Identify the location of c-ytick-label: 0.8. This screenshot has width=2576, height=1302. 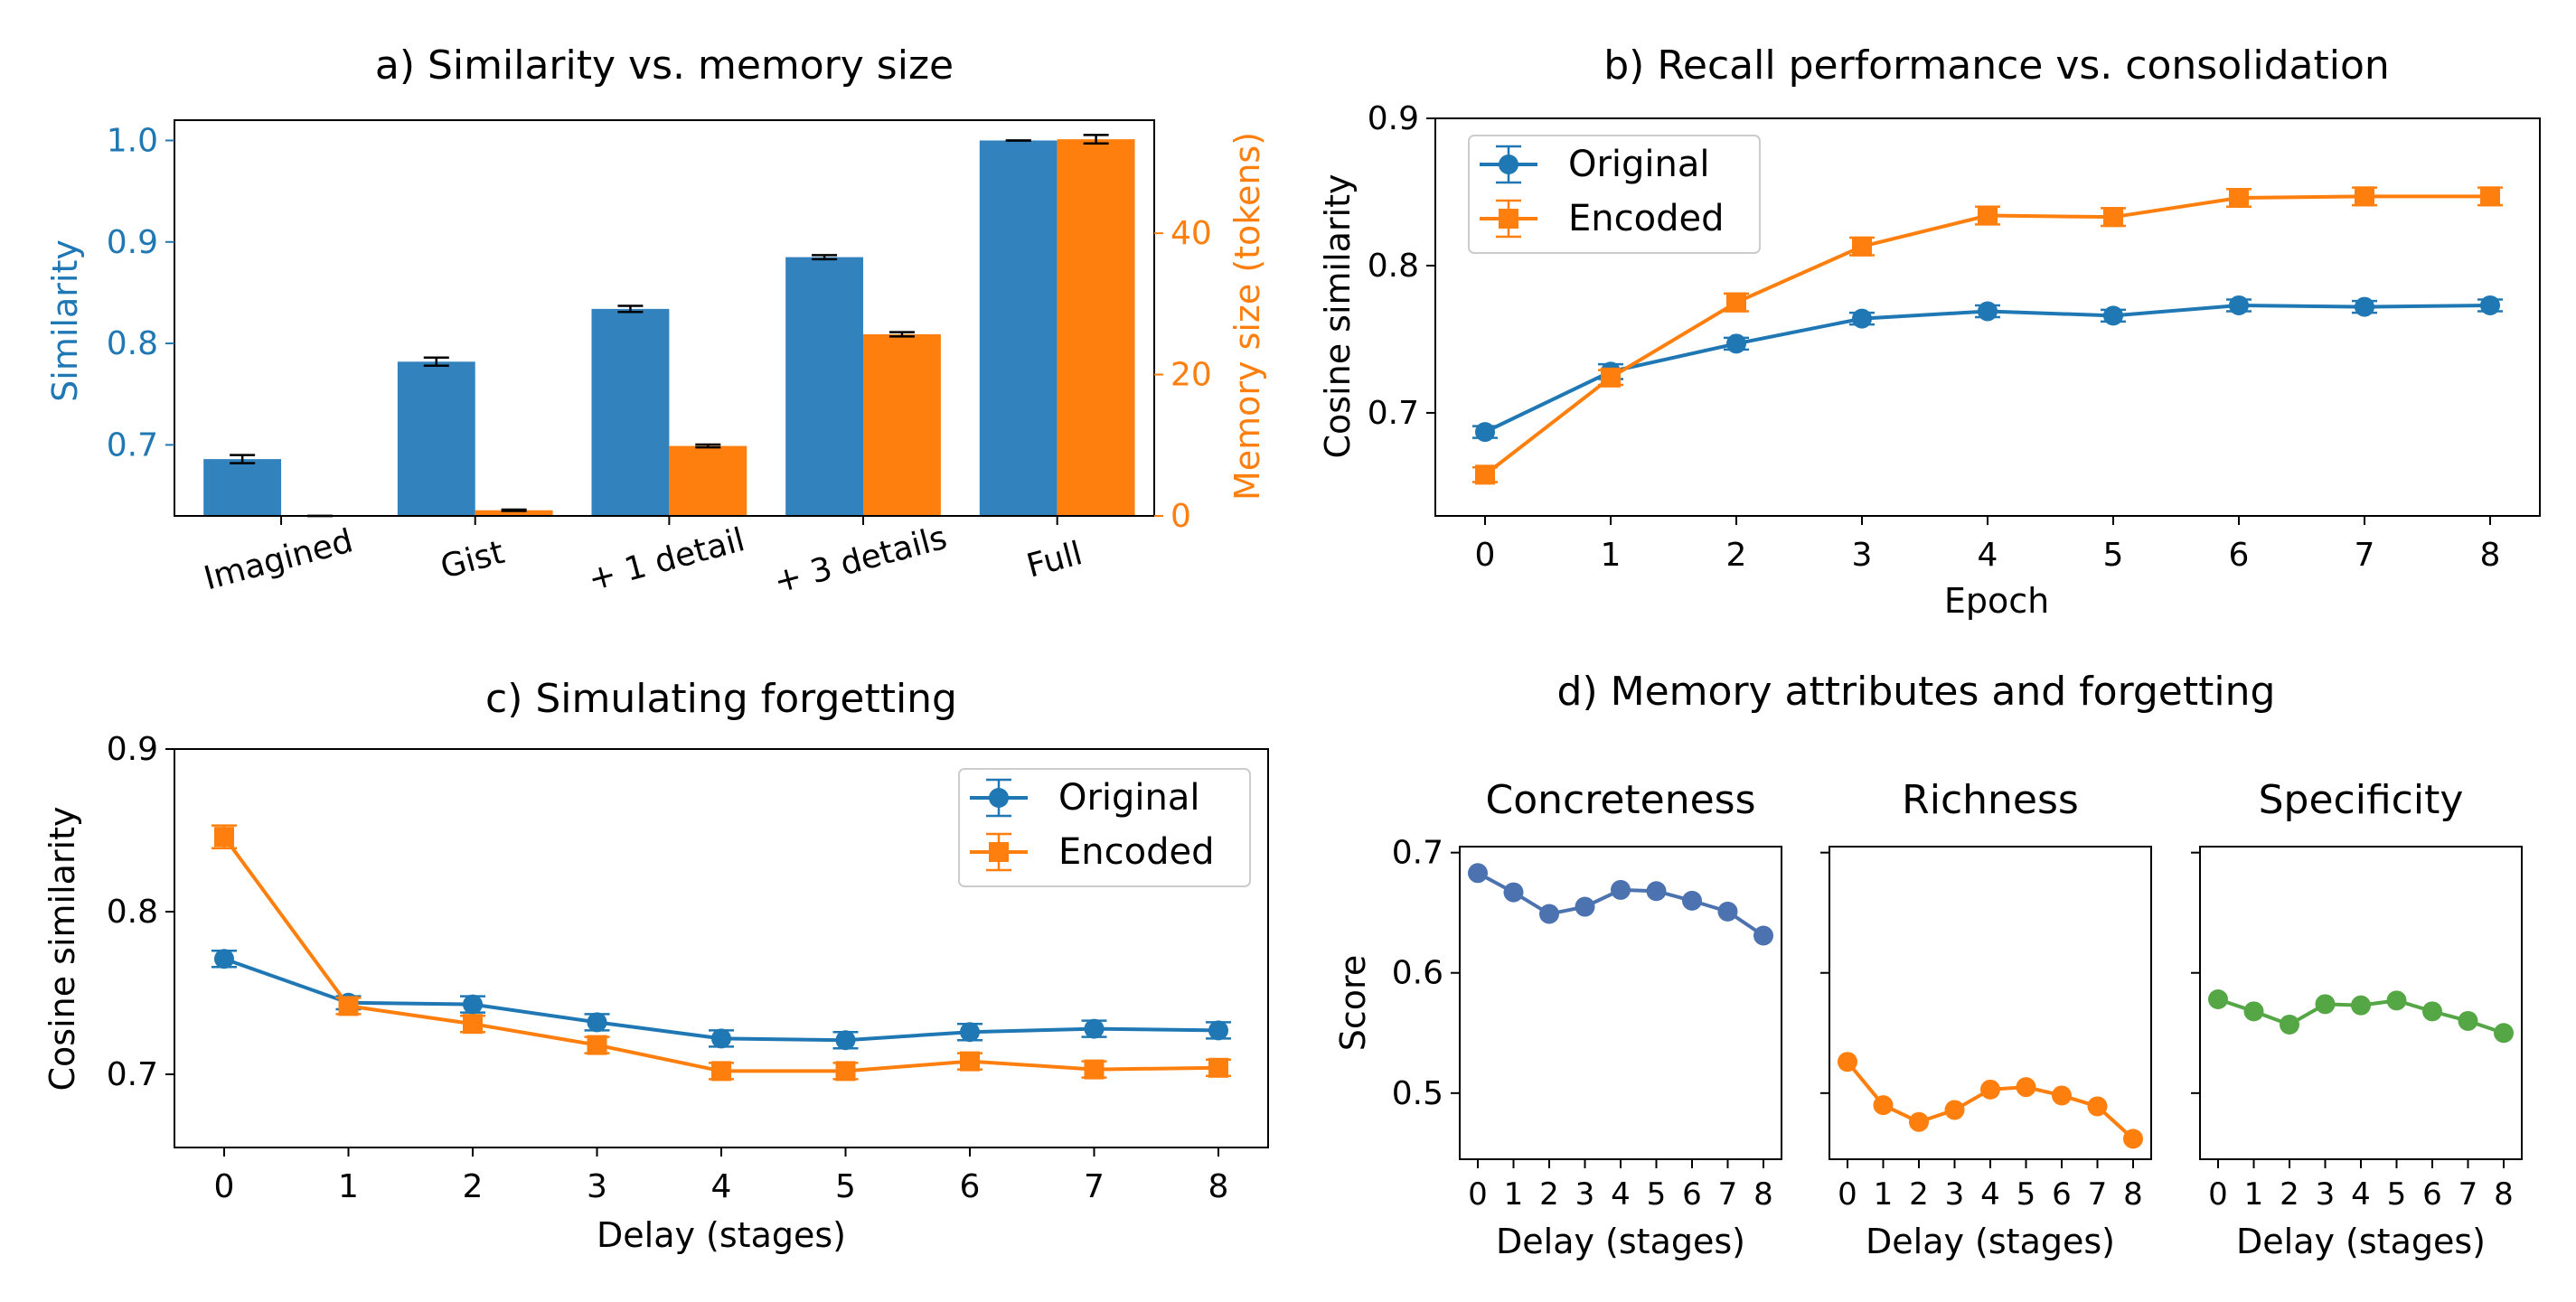
(133, 912).